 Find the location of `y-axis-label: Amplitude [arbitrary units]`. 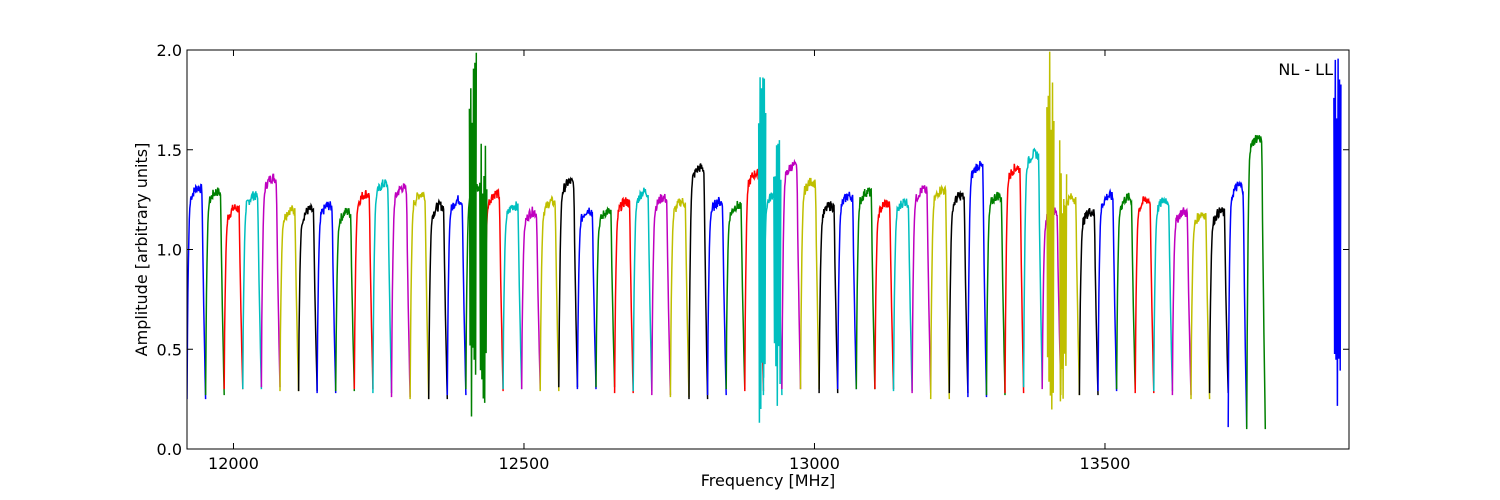

y-axis-label: Amplitude [arbitrary units] is located at coordinates (141, 250).